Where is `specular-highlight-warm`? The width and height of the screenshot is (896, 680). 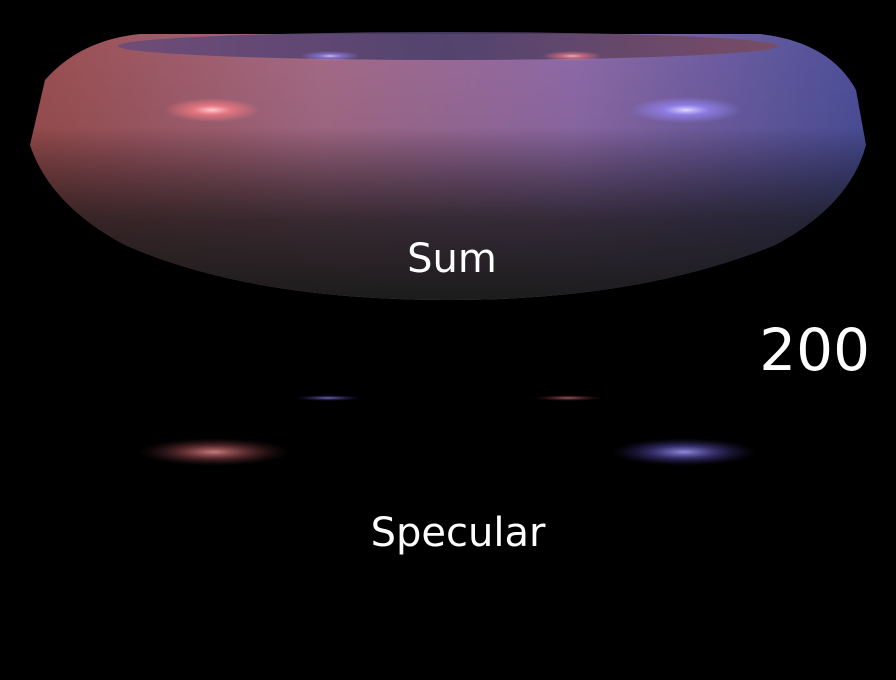 specular-highlight-warm is located at coordinates (214, 452).